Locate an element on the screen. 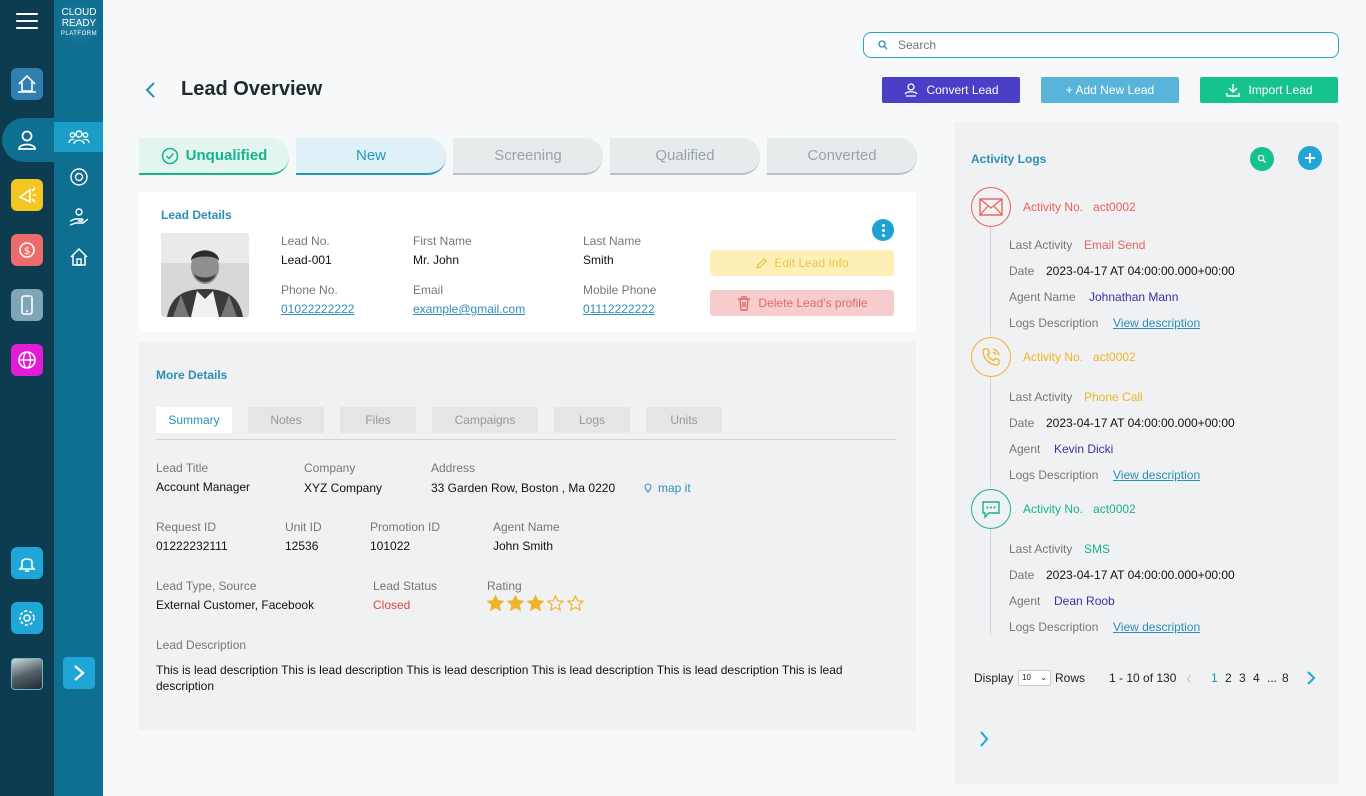 The width and height of the screenshot is (1366, 796). notifications-bell-icon is located at coordinates (27, 563).